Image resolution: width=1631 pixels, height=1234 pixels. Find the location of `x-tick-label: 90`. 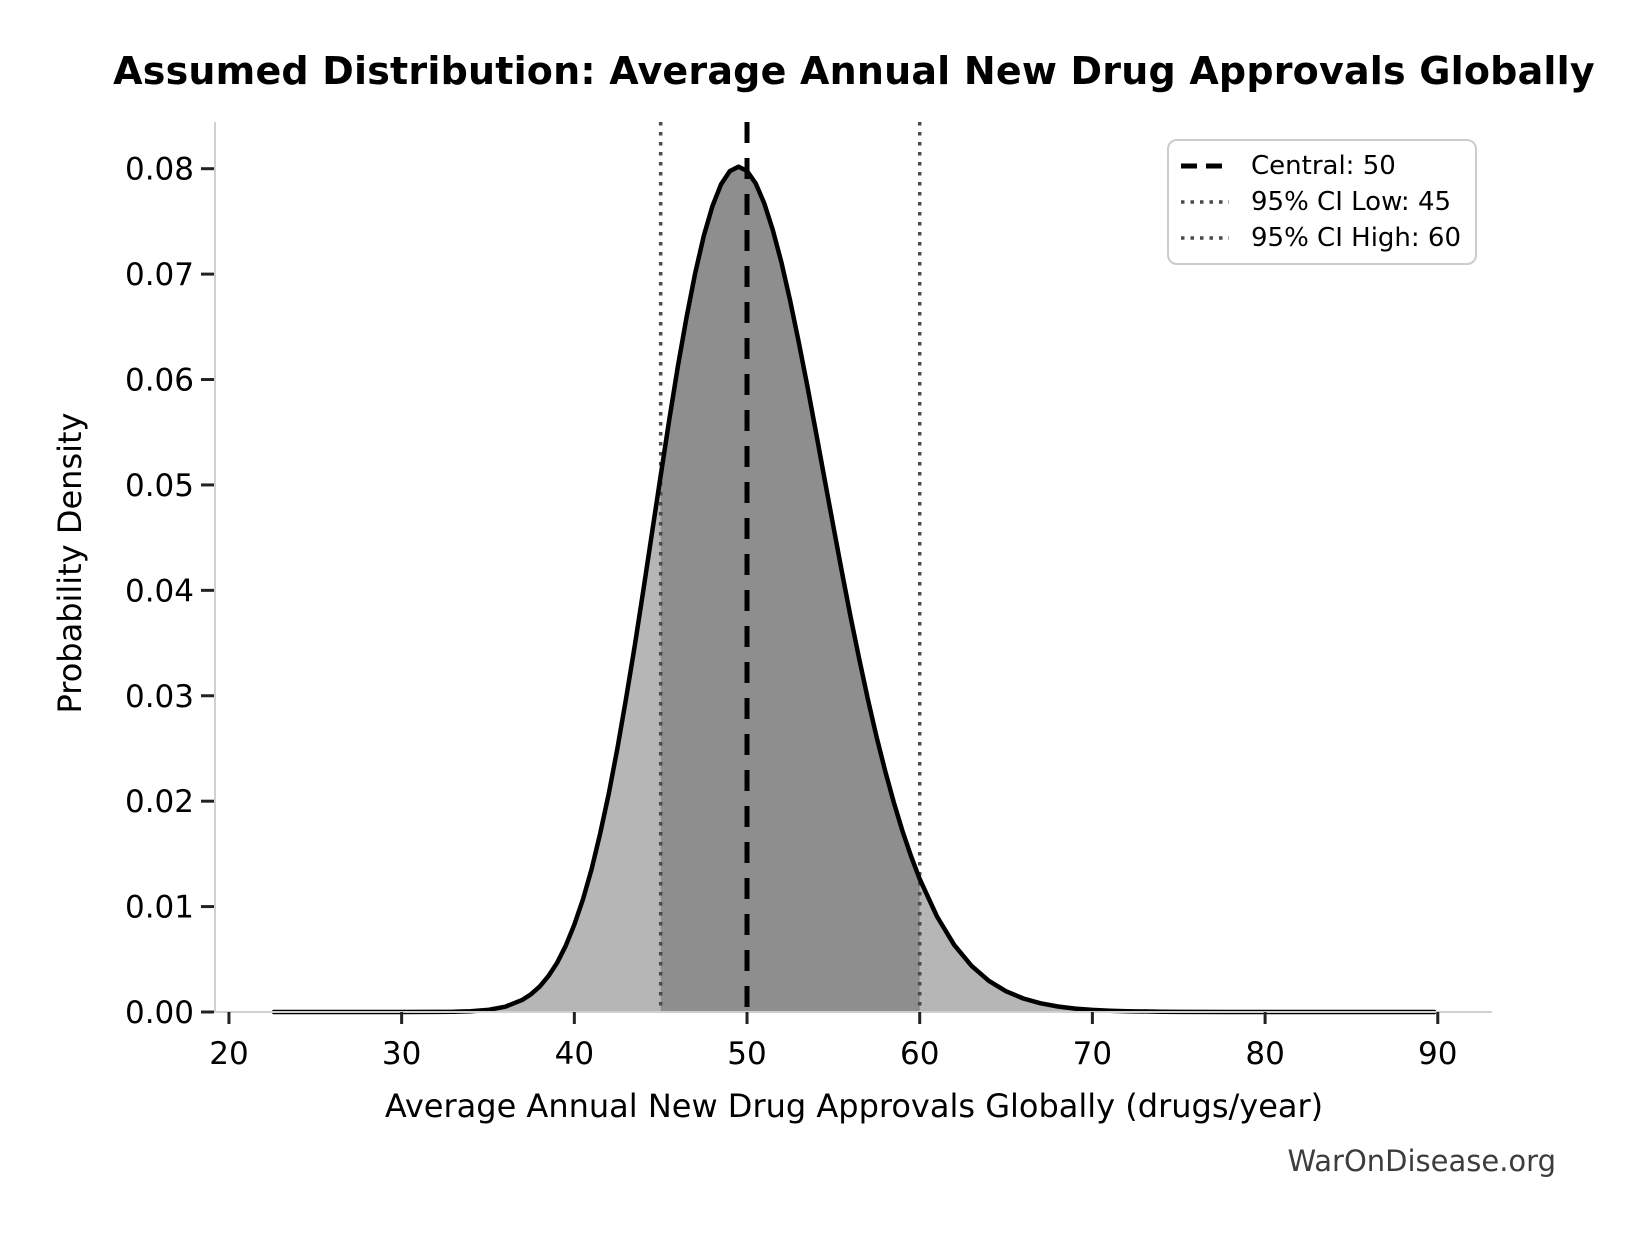

x-tick-label: 90 is located at coordinates (1437, 1054).